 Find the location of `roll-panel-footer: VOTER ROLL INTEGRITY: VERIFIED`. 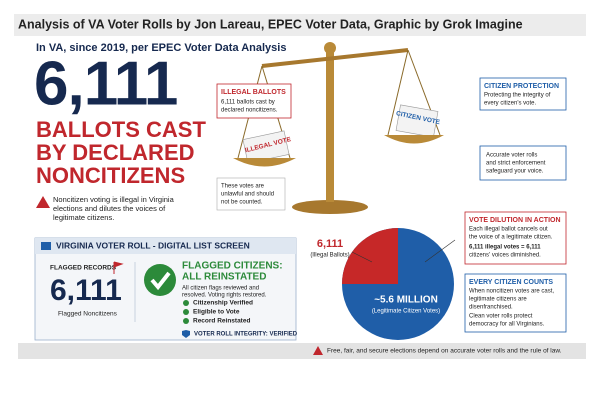

roll-panel-footer: VOTER ROLL INTEGRITY: VERIFIED is located at coordinates (246, 335).